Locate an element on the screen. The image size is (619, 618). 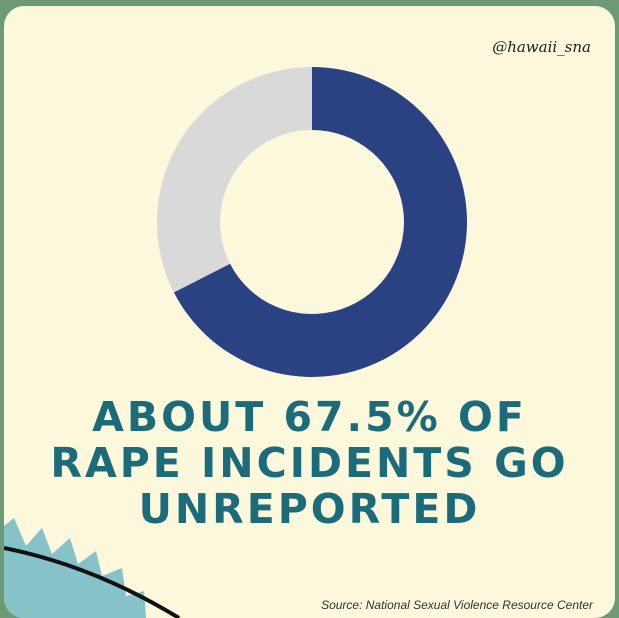
headline-line-2: RAPE INCIDENTS GO is located at coordinates (309, 463).